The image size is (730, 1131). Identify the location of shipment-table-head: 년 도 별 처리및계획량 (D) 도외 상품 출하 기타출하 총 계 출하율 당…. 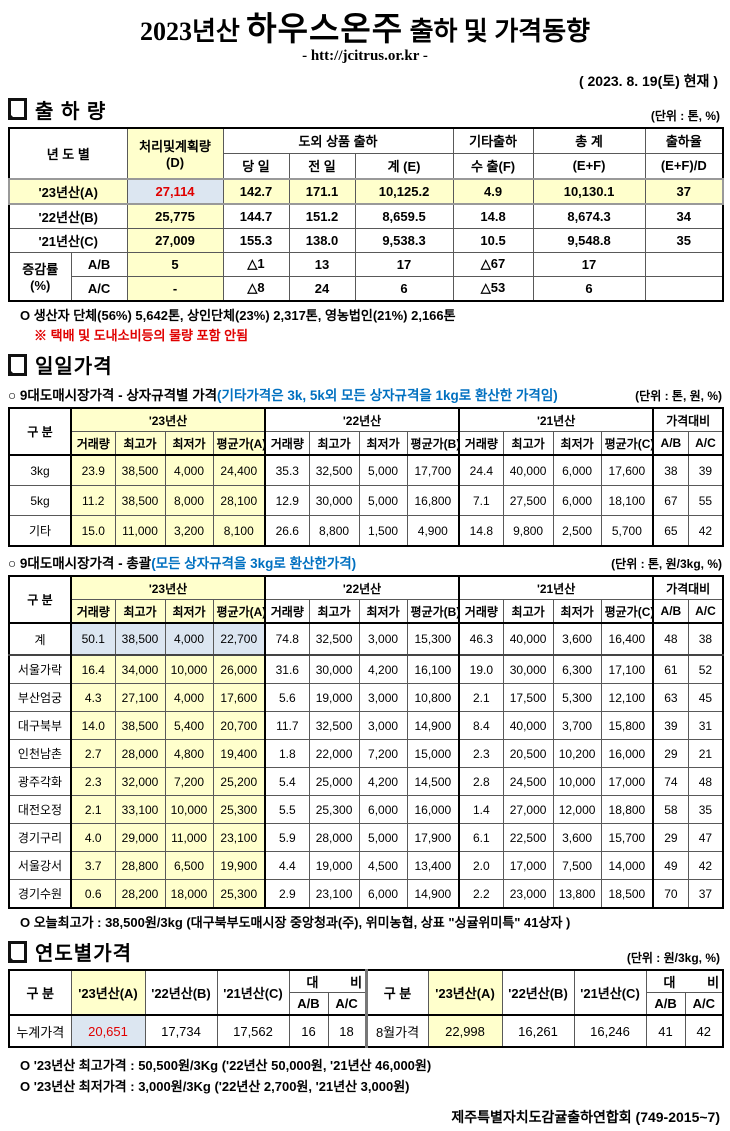
(366, 153).